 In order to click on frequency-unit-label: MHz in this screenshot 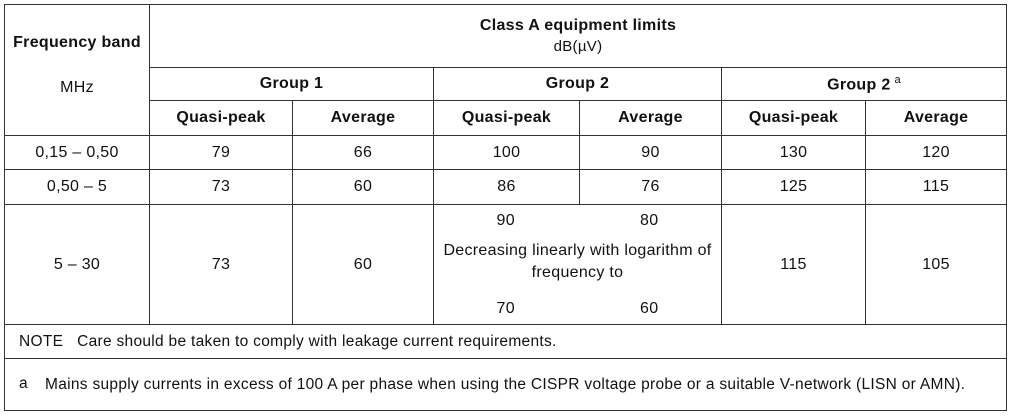, I will do `click(77, 87)`.